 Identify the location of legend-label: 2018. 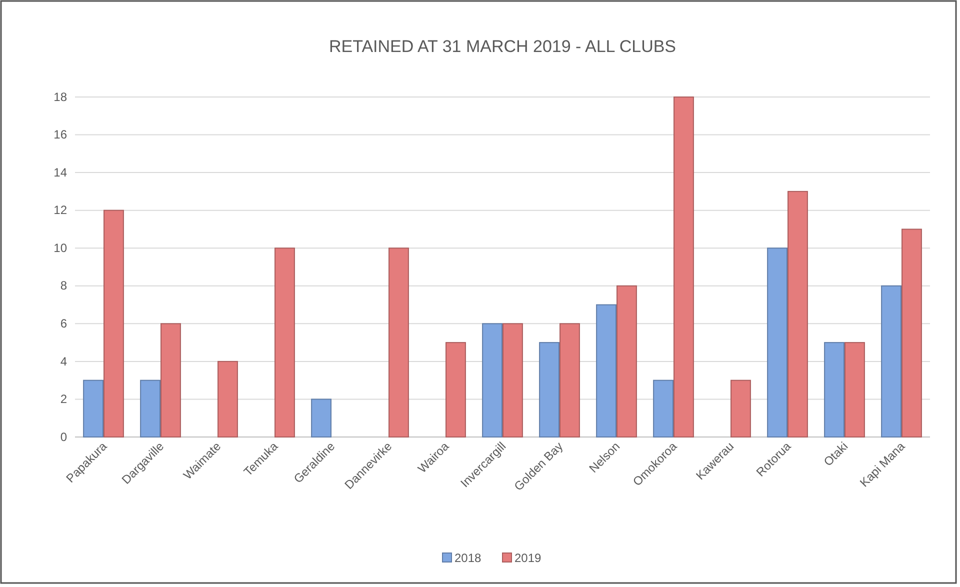
(468, 558).